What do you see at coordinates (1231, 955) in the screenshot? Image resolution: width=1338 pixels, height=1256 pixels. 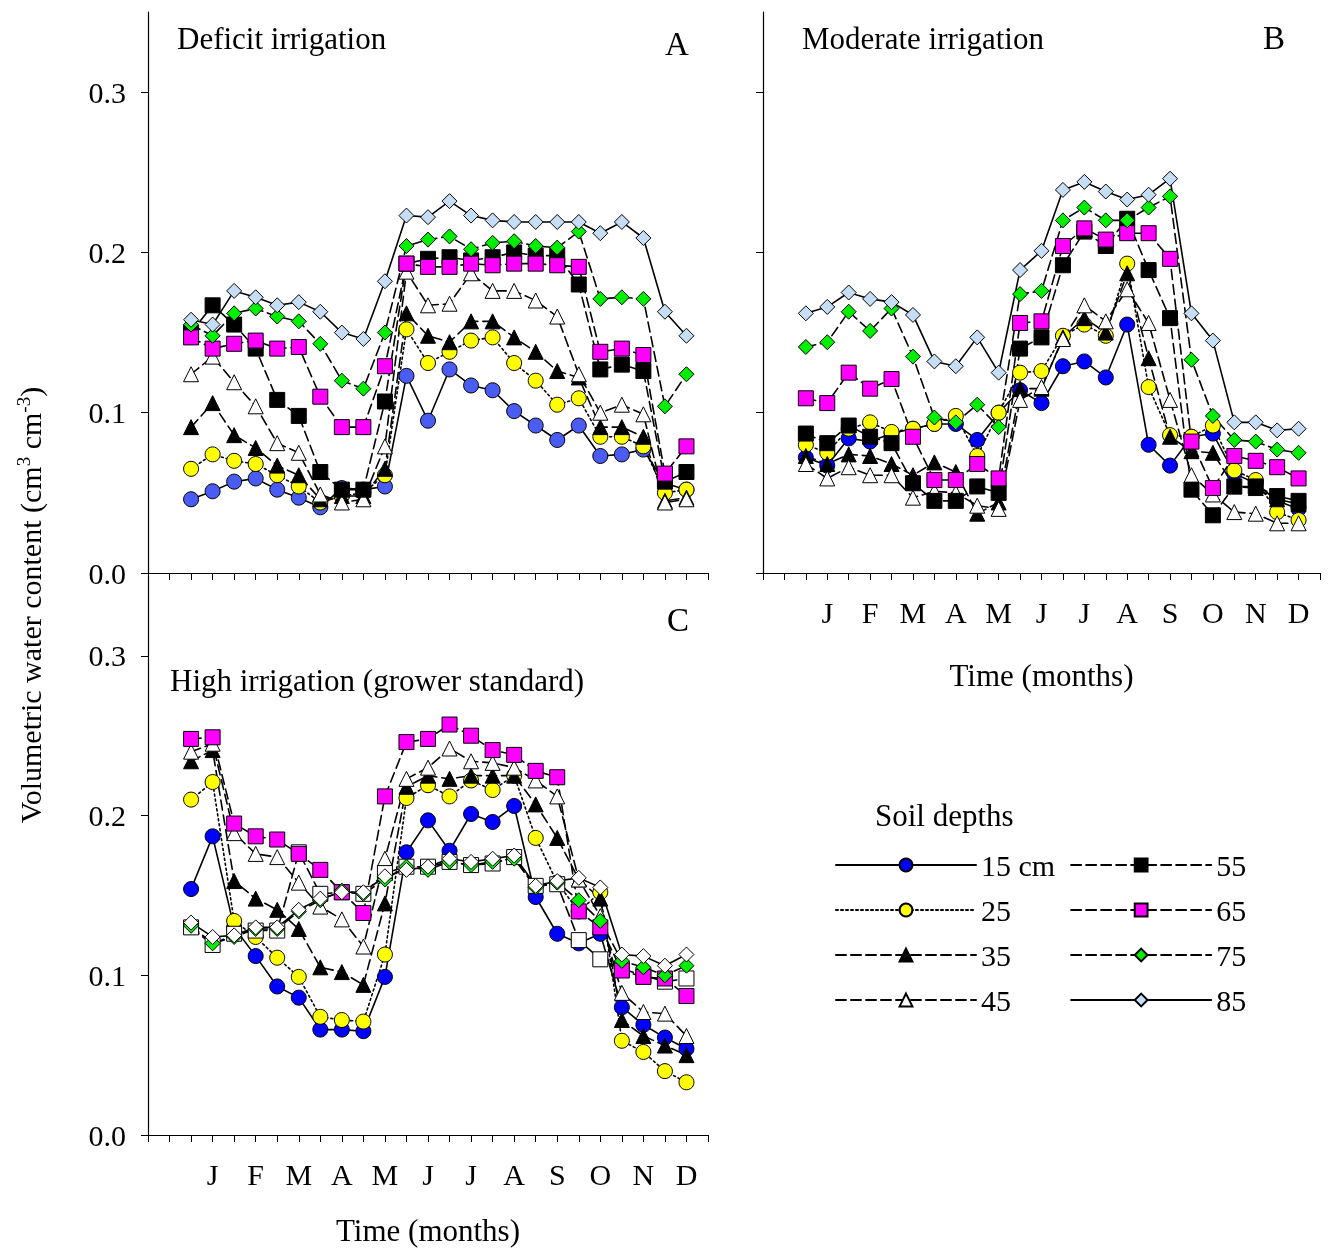 I see `legend-label: 75` at bounding box center [1231, 955].